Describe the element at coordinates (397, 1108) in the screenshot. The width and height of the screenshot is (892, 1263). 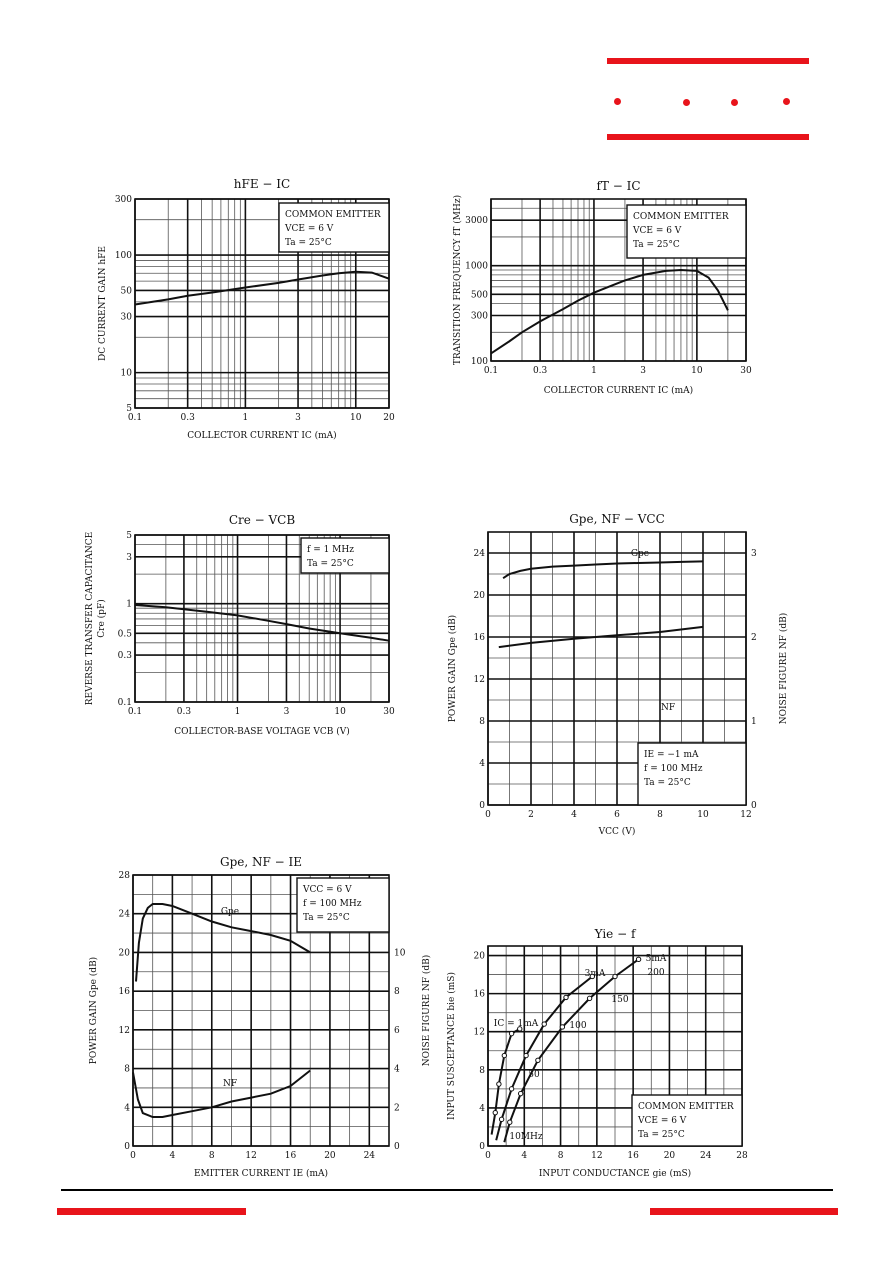
I see `y2-tick-label: 2` at that location.